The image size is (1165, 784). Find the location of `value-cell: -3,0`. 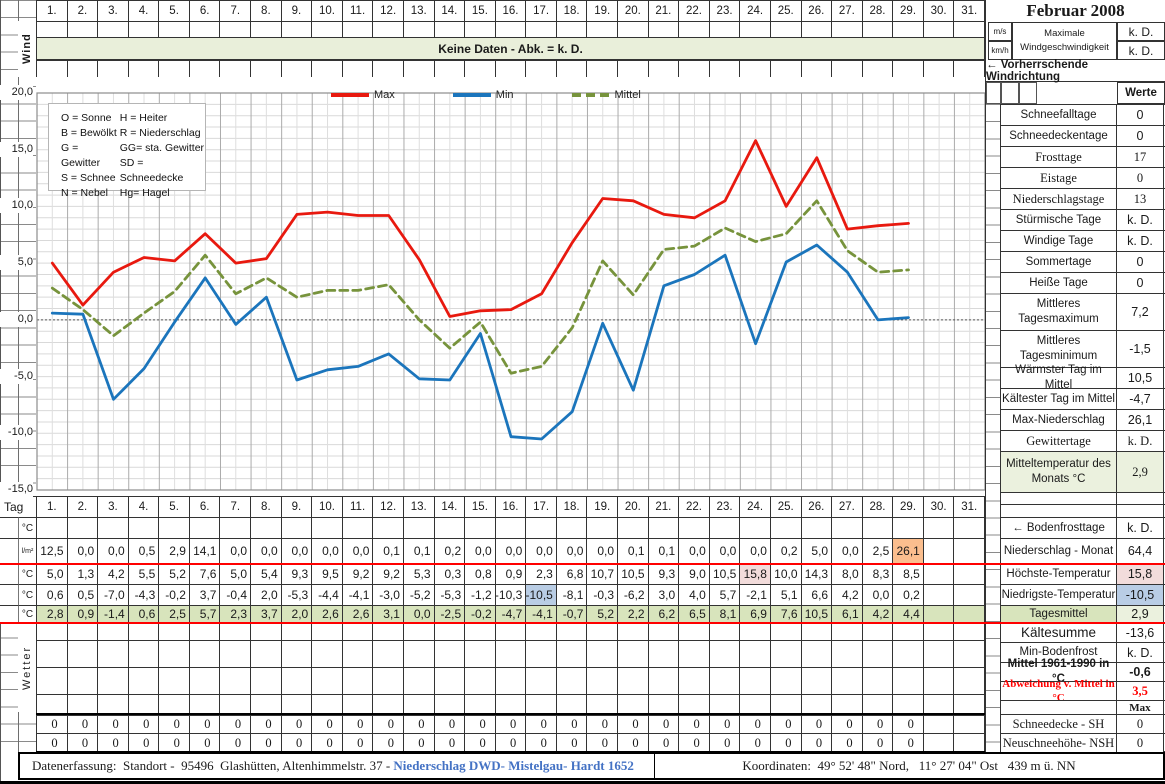

value-cell: -3,0 is located at coordinates (388, 595).